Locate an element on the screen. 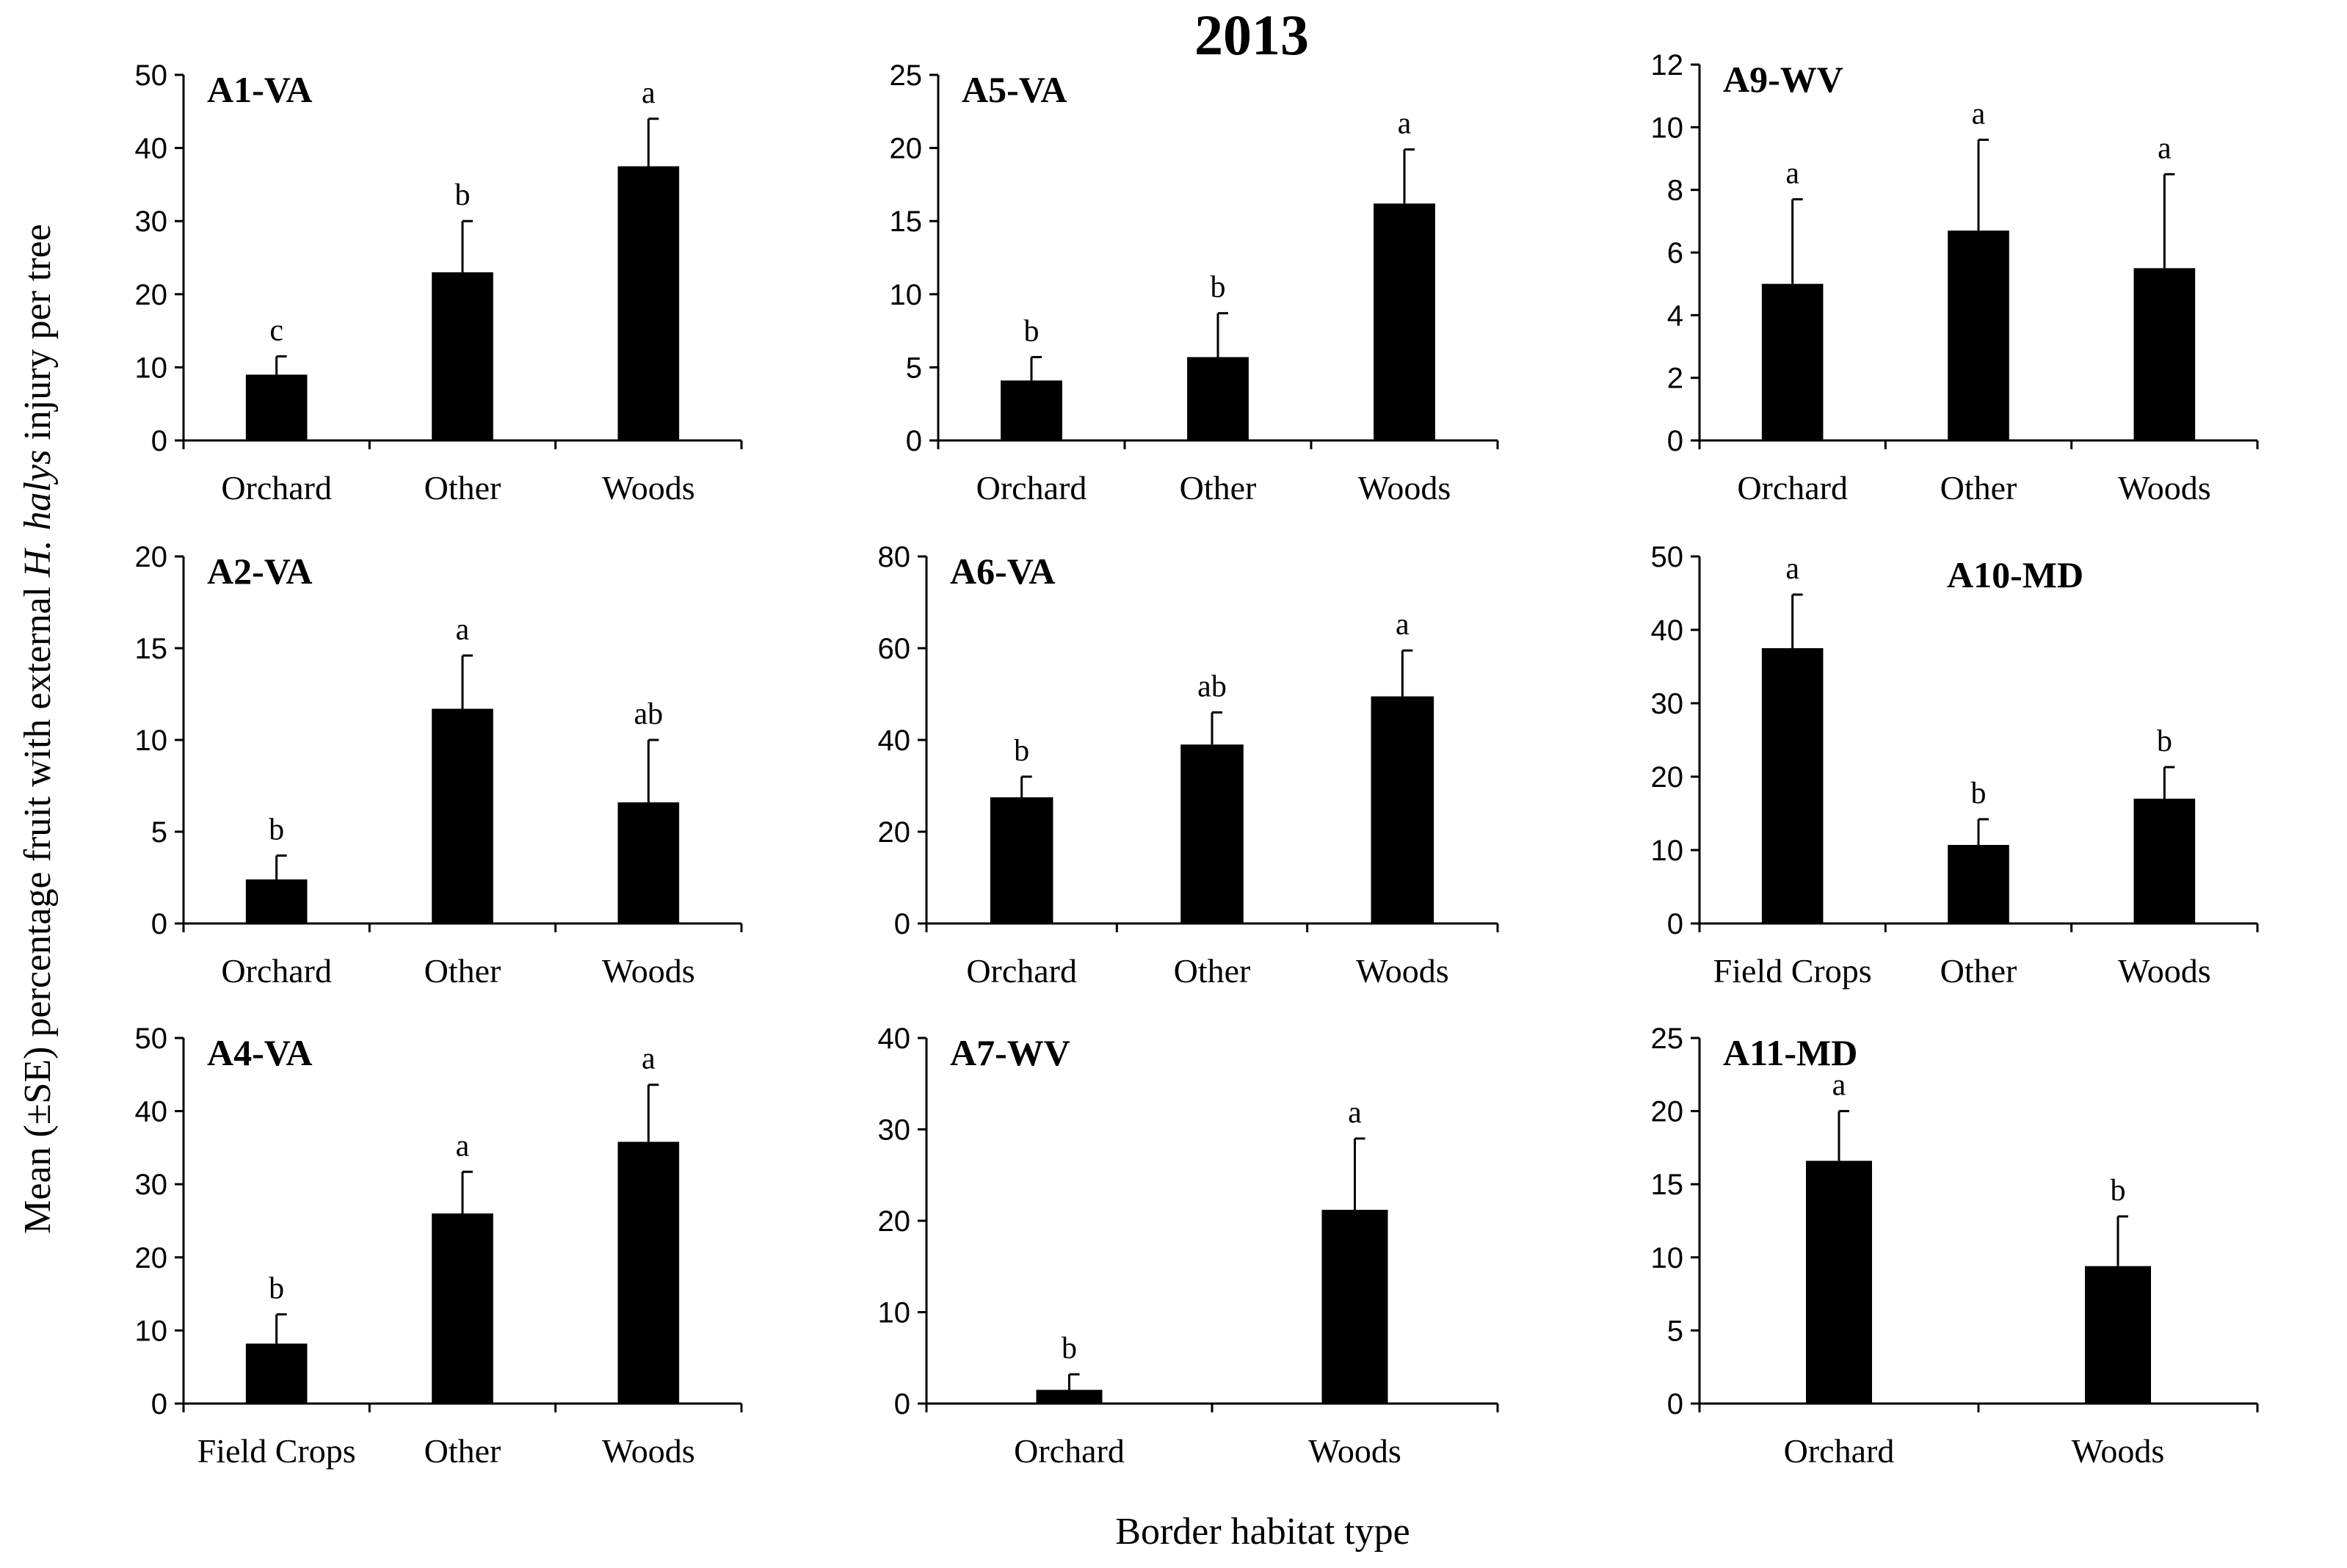 The image size is (2347, 1568). panel-a6-va: 0 20 40 60 80 b Orchard ab Other a Woods A6-VA is located at coordinates (1188, 766).